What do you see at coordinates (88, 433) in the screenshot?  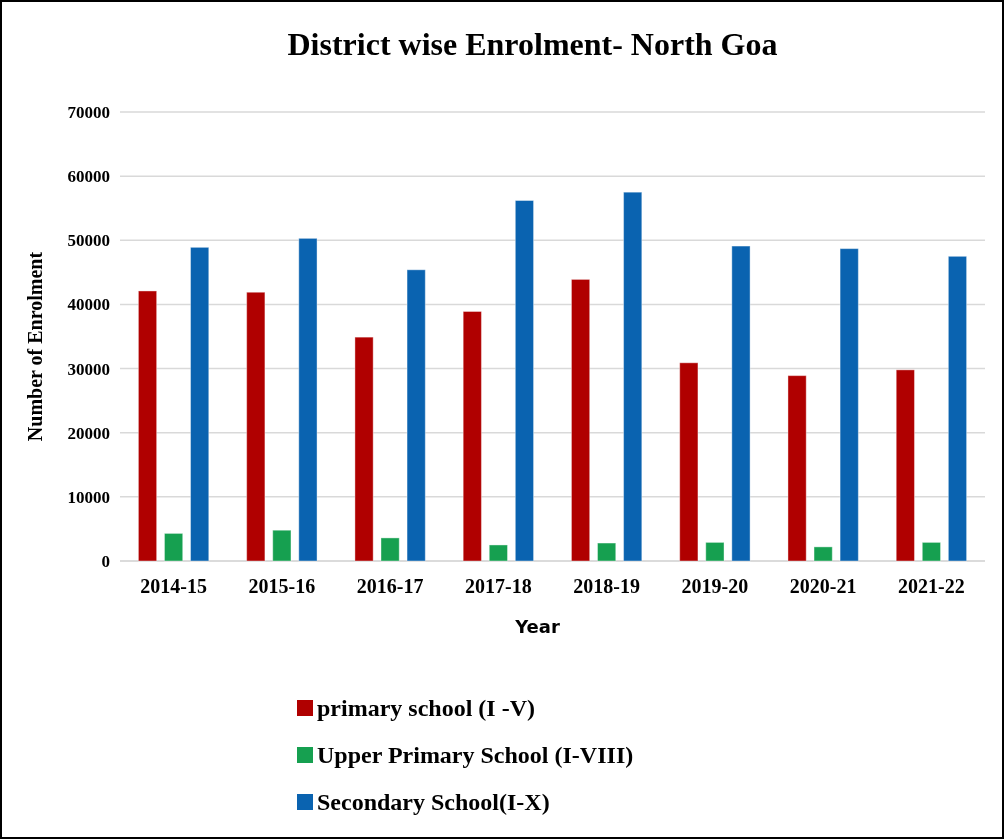 I see `y-tick-label: 20000` at bounding box center [88, 433].